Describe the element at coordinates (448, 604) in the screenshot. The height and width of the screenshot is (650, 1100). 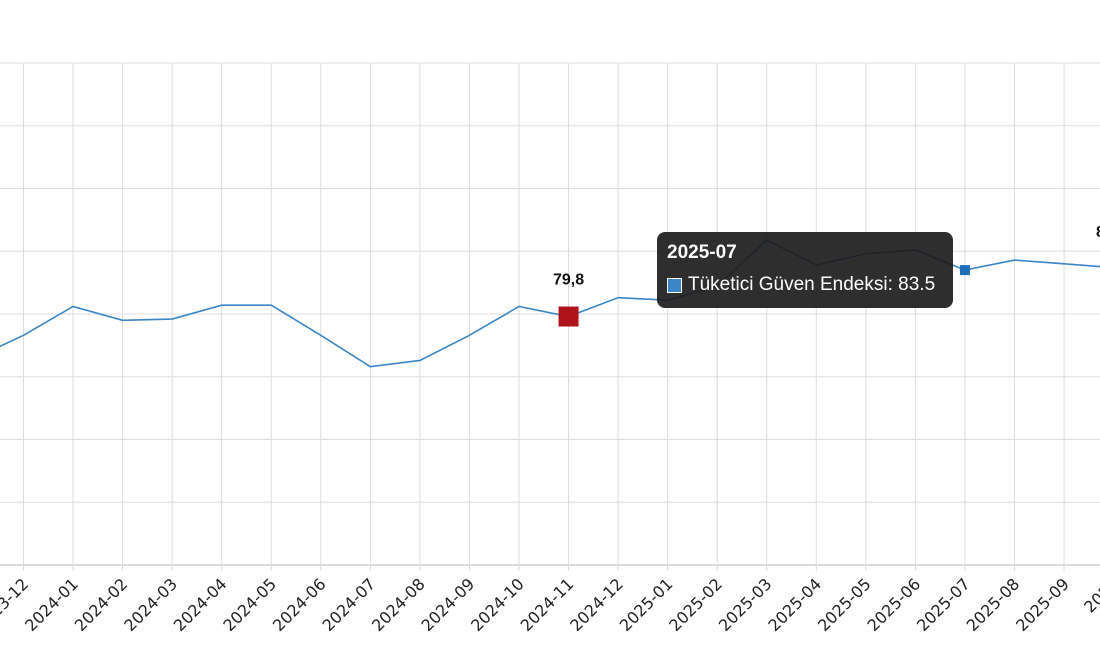
I see `x-tick-label: 2024-09` at that location.